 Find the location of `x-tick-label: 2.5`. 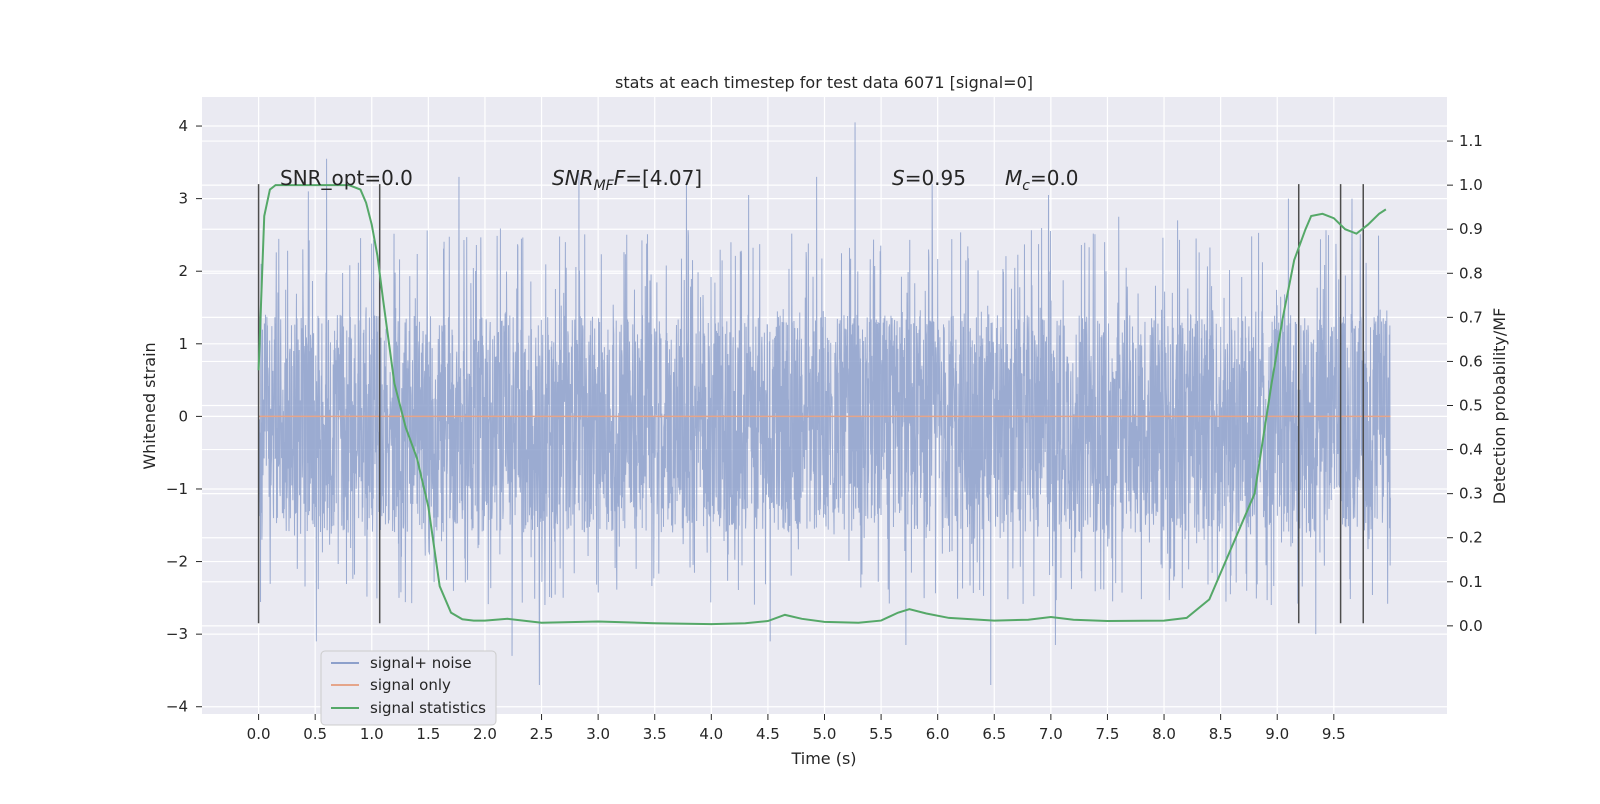

x-tick-label: 2.5 is located at coordinates (542, 734).